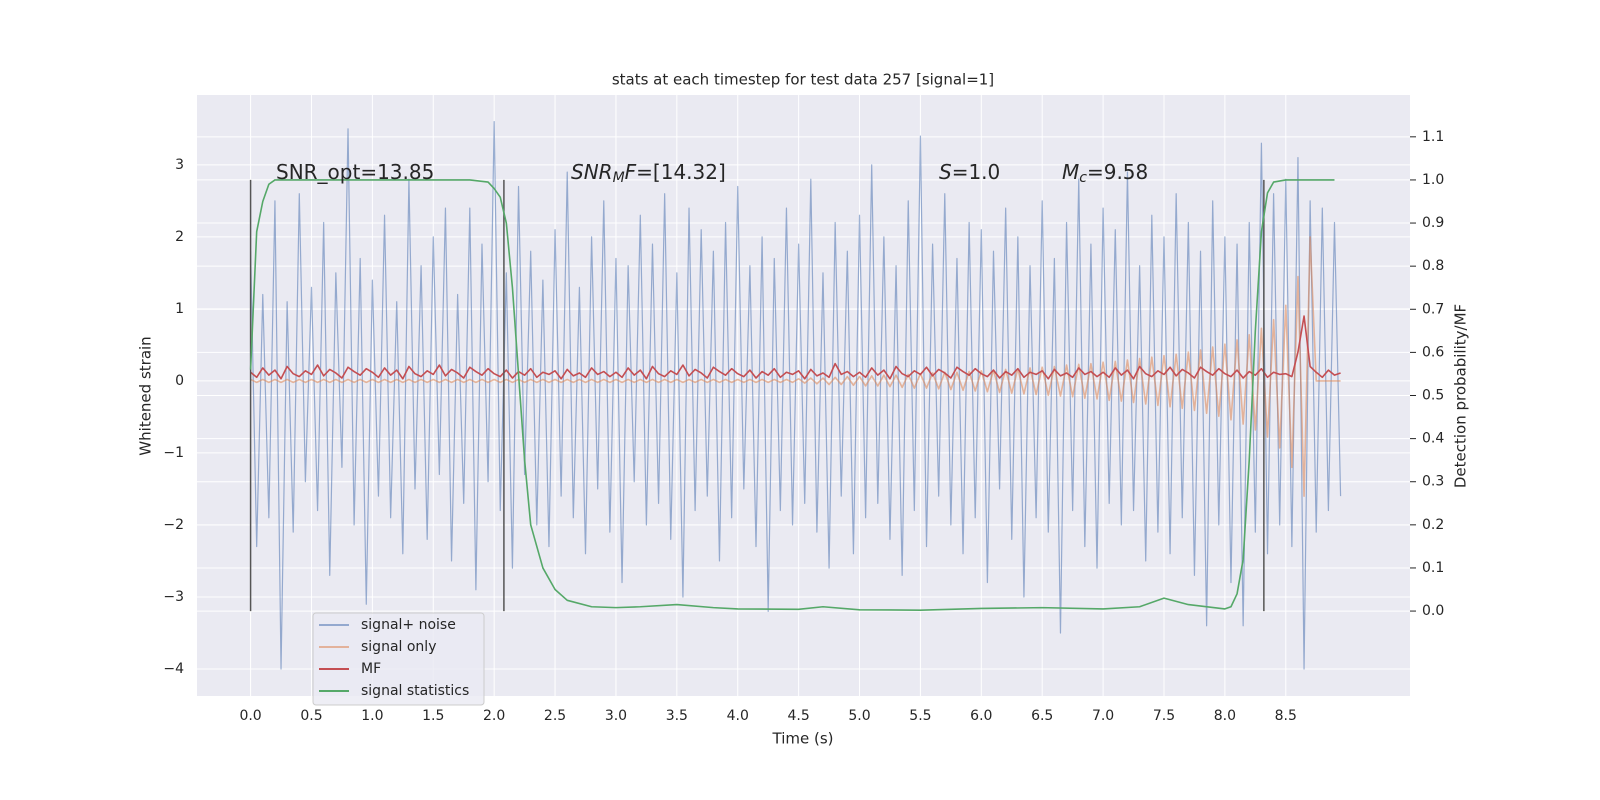 Image resolution: width=1600 pixels, height=800 pixels. Describe the element at coordinates (1433, 568) in the screenshot. I see `y2-tick-label: 0.1` at that location.